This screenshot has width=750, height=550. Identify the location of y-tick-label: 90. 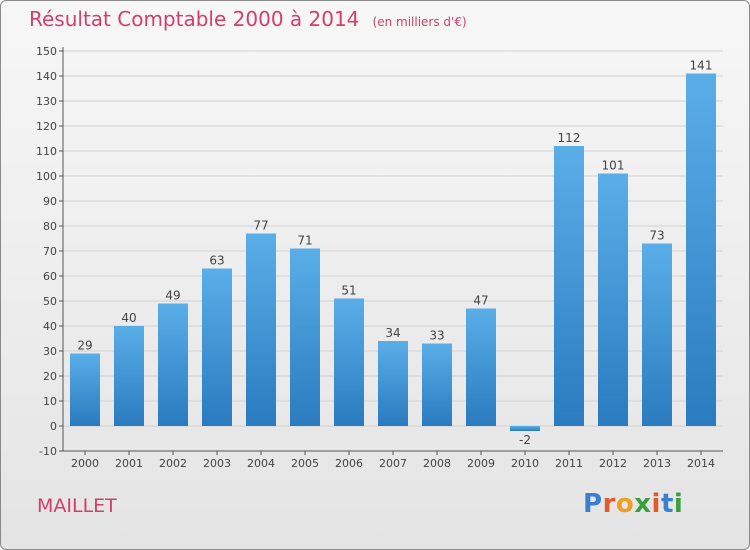
(50, 201).